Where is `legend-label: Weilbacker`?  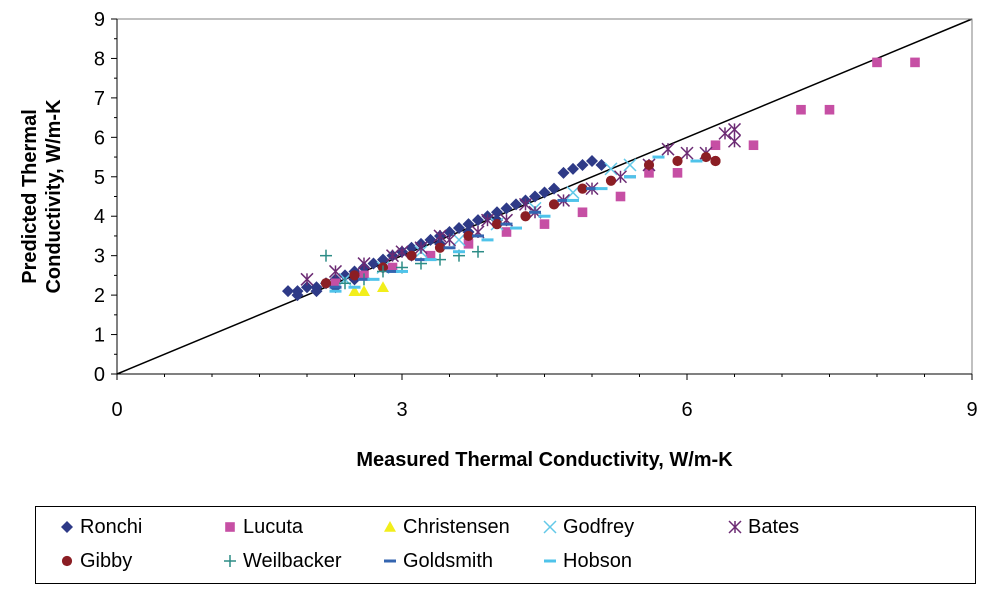 legend-label: Weilbacker is located at coordinates (292, 560).